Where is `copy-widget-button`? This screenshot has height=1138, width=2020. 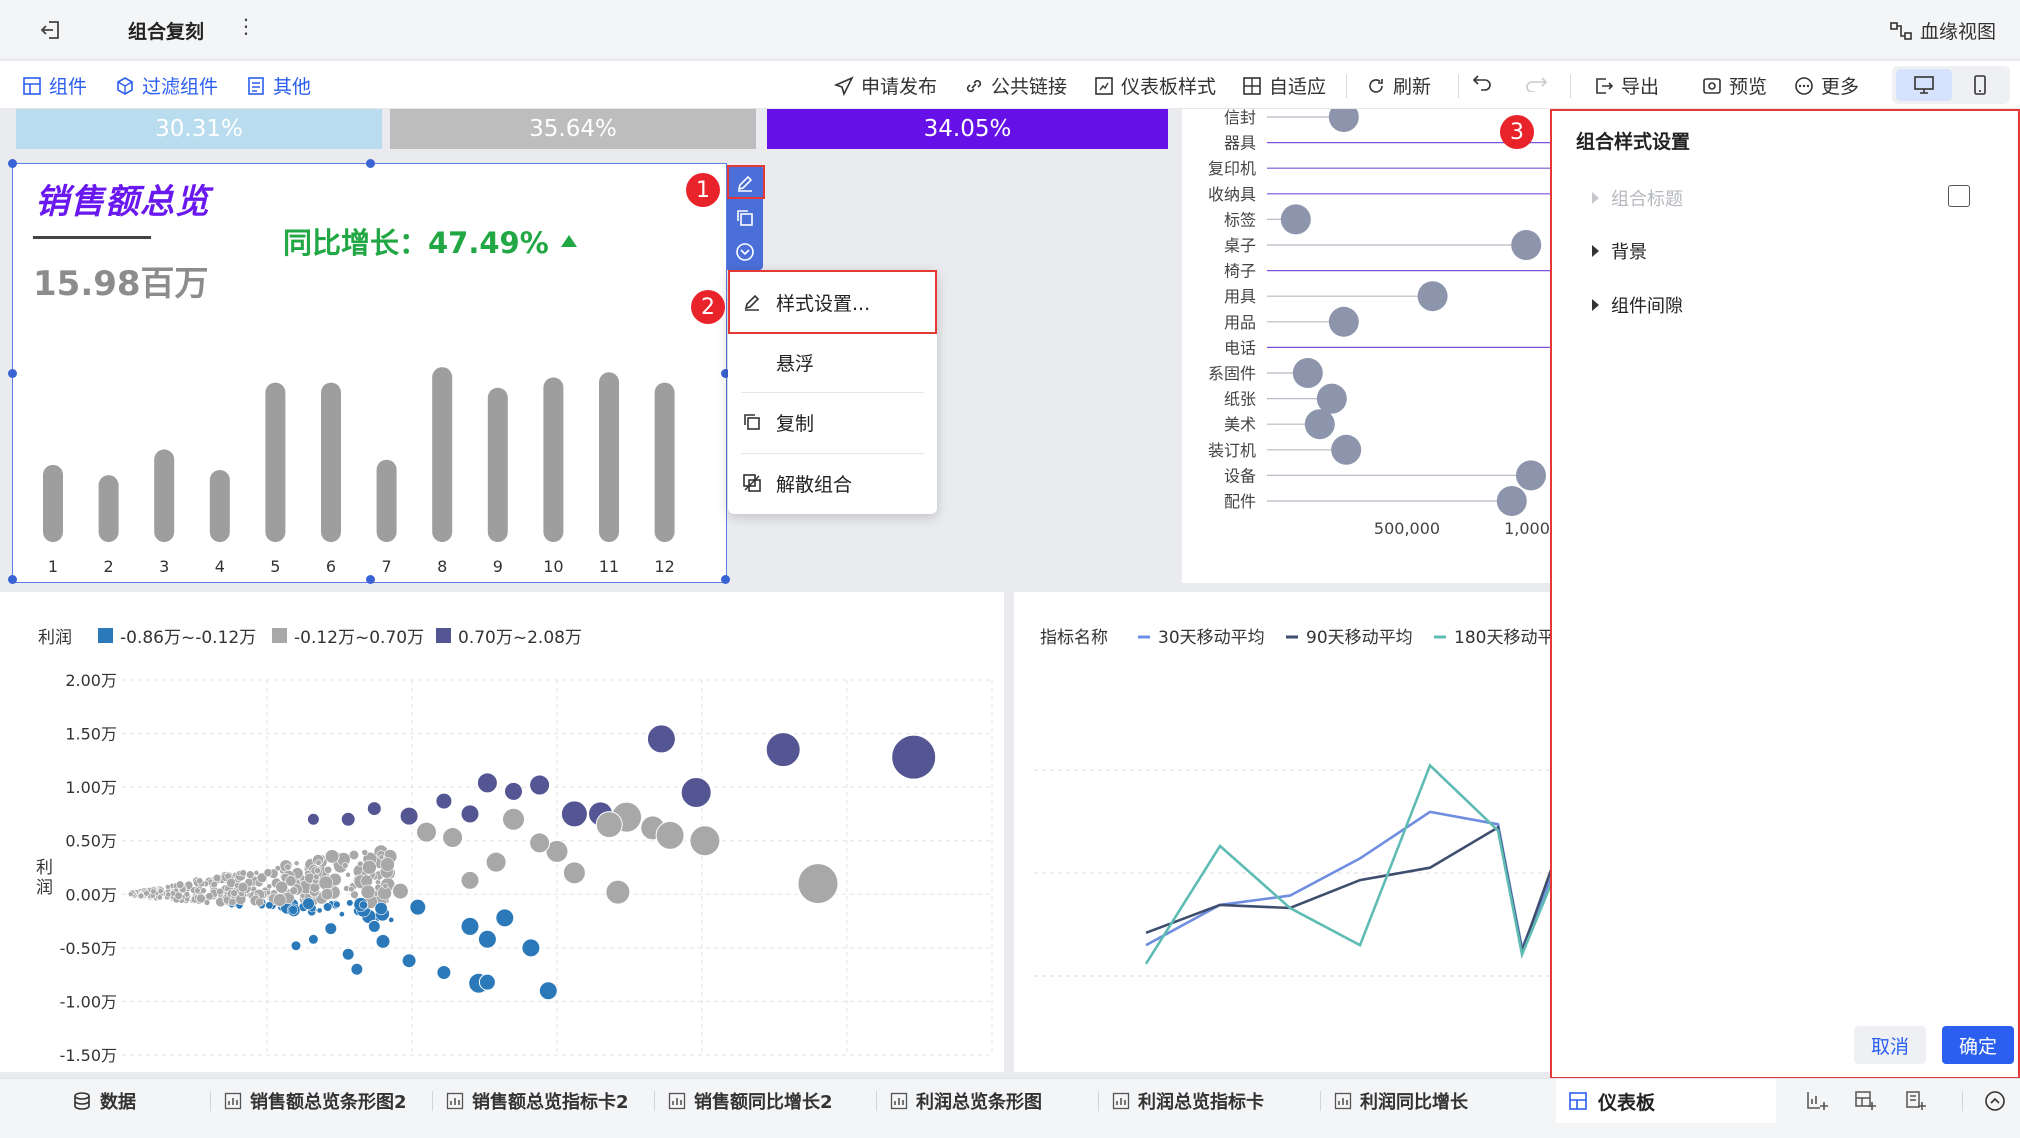 copy-widget-button is located at coordinates (745, 218).